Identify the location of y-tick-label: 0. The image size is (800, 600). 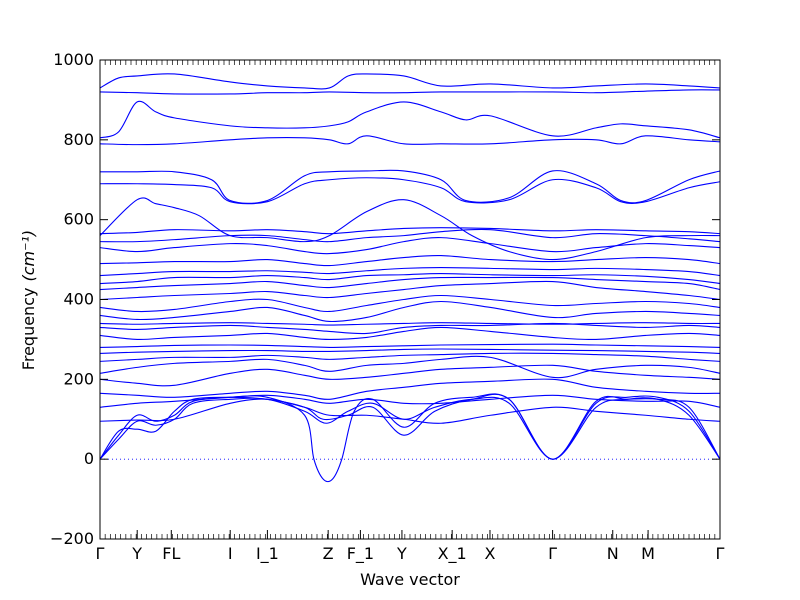
(89, 458).